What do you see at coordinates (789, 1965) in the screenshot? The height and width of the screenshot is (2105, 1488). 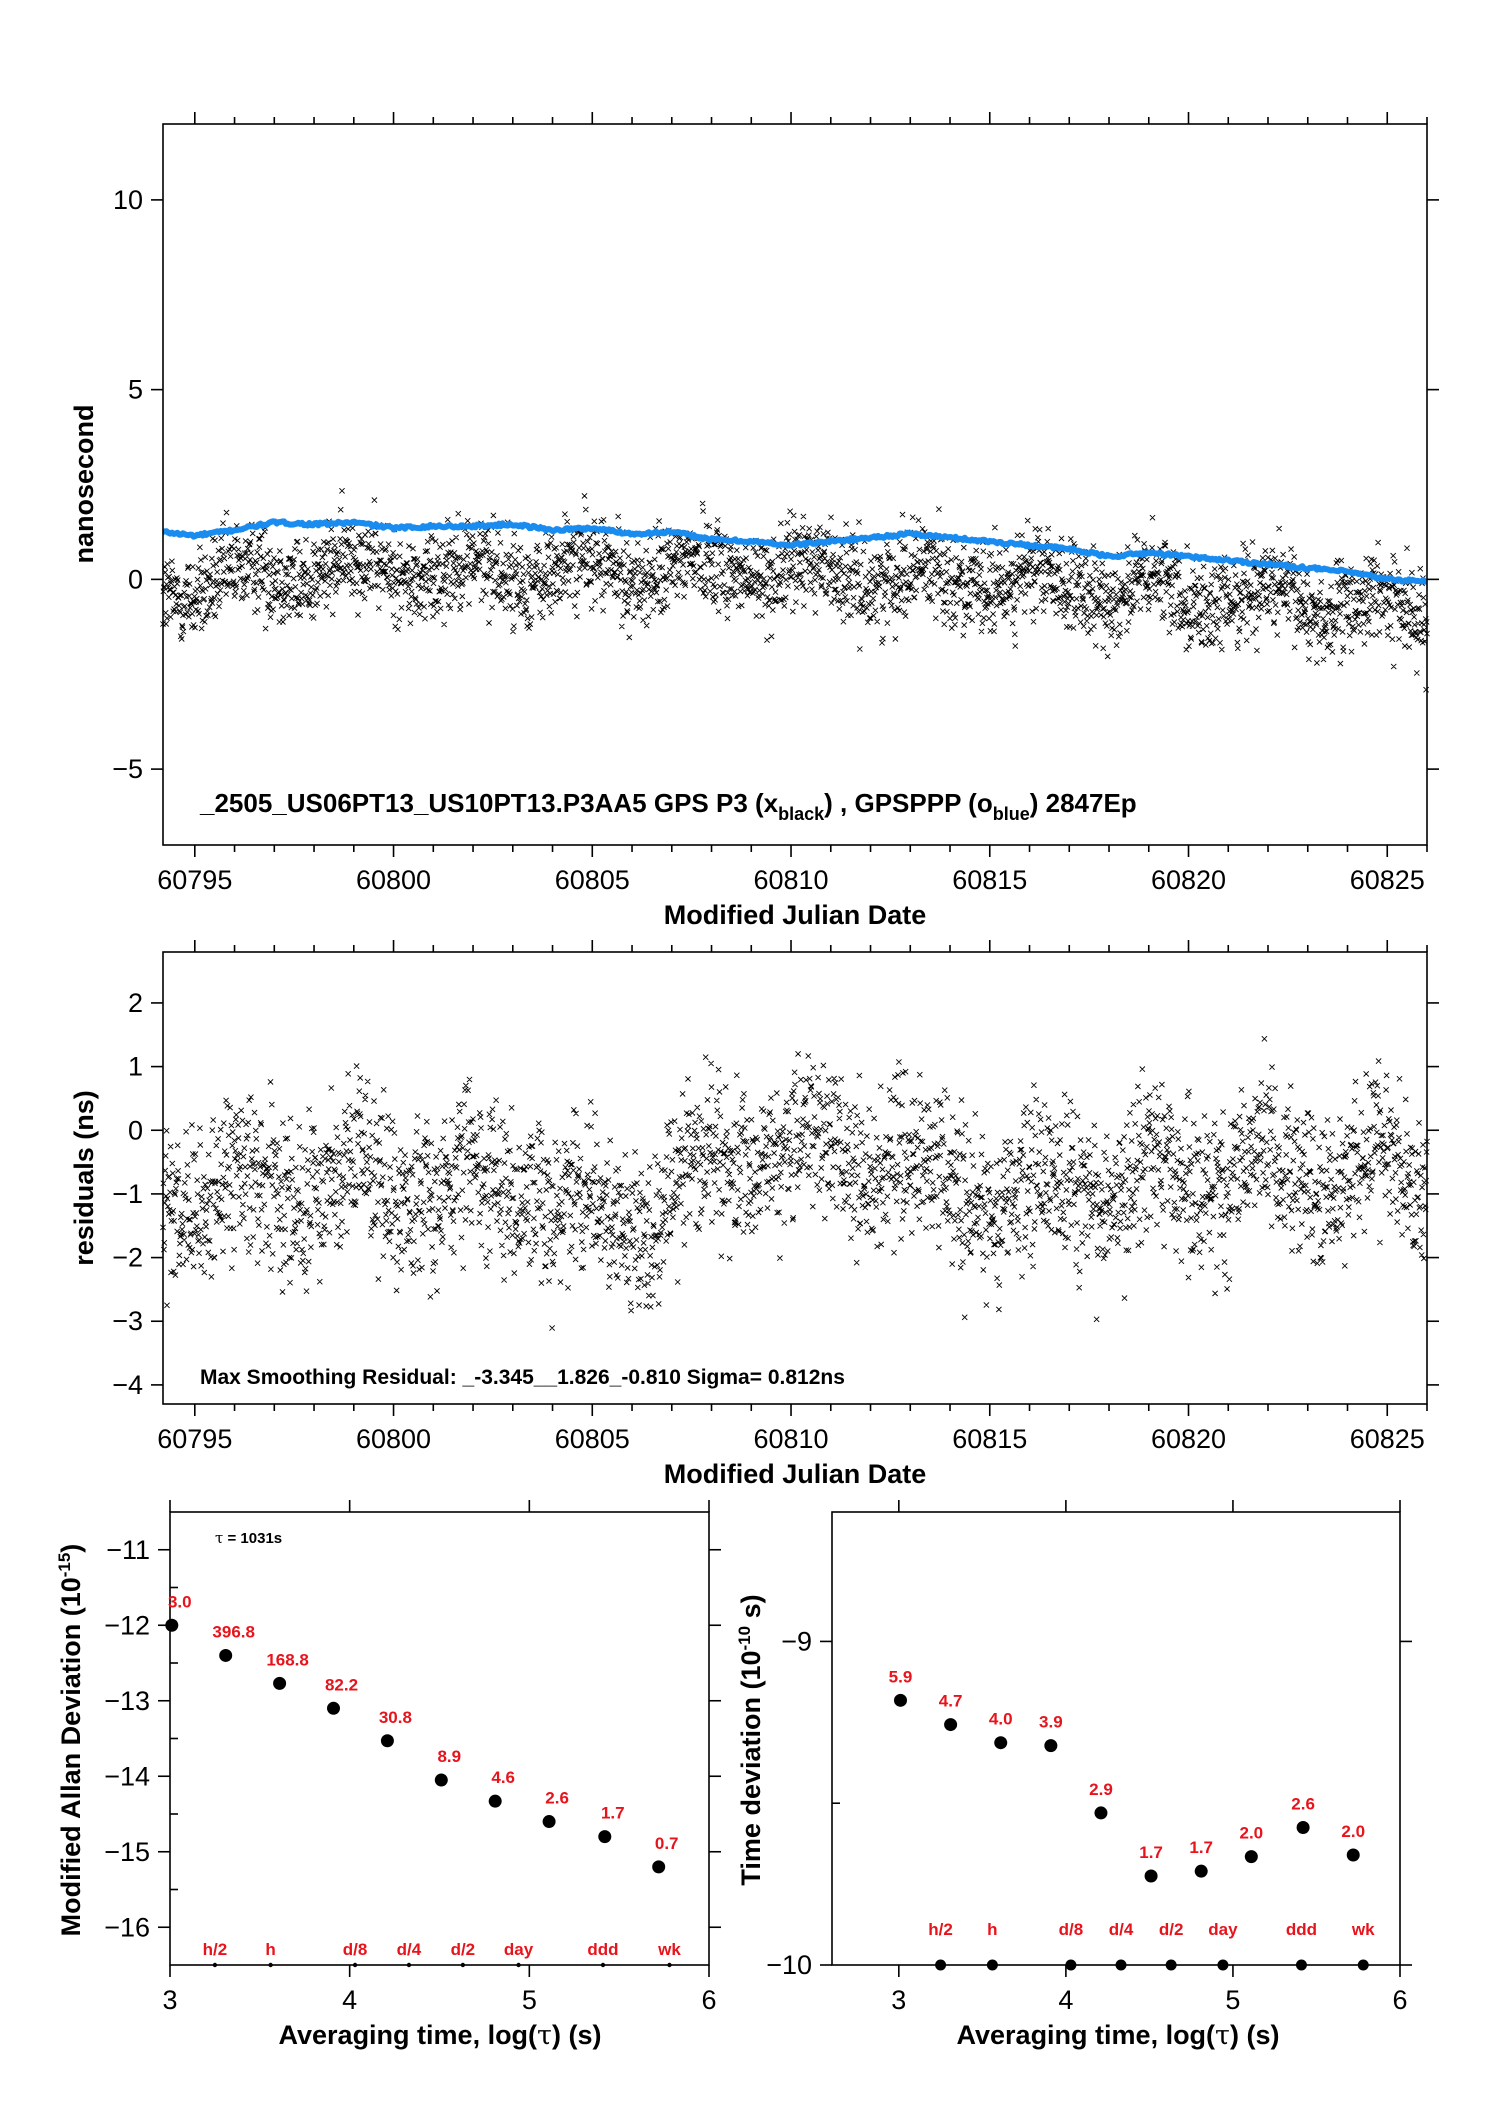 I see `y-tick-label: −10` at bounding box center [789, 1965].